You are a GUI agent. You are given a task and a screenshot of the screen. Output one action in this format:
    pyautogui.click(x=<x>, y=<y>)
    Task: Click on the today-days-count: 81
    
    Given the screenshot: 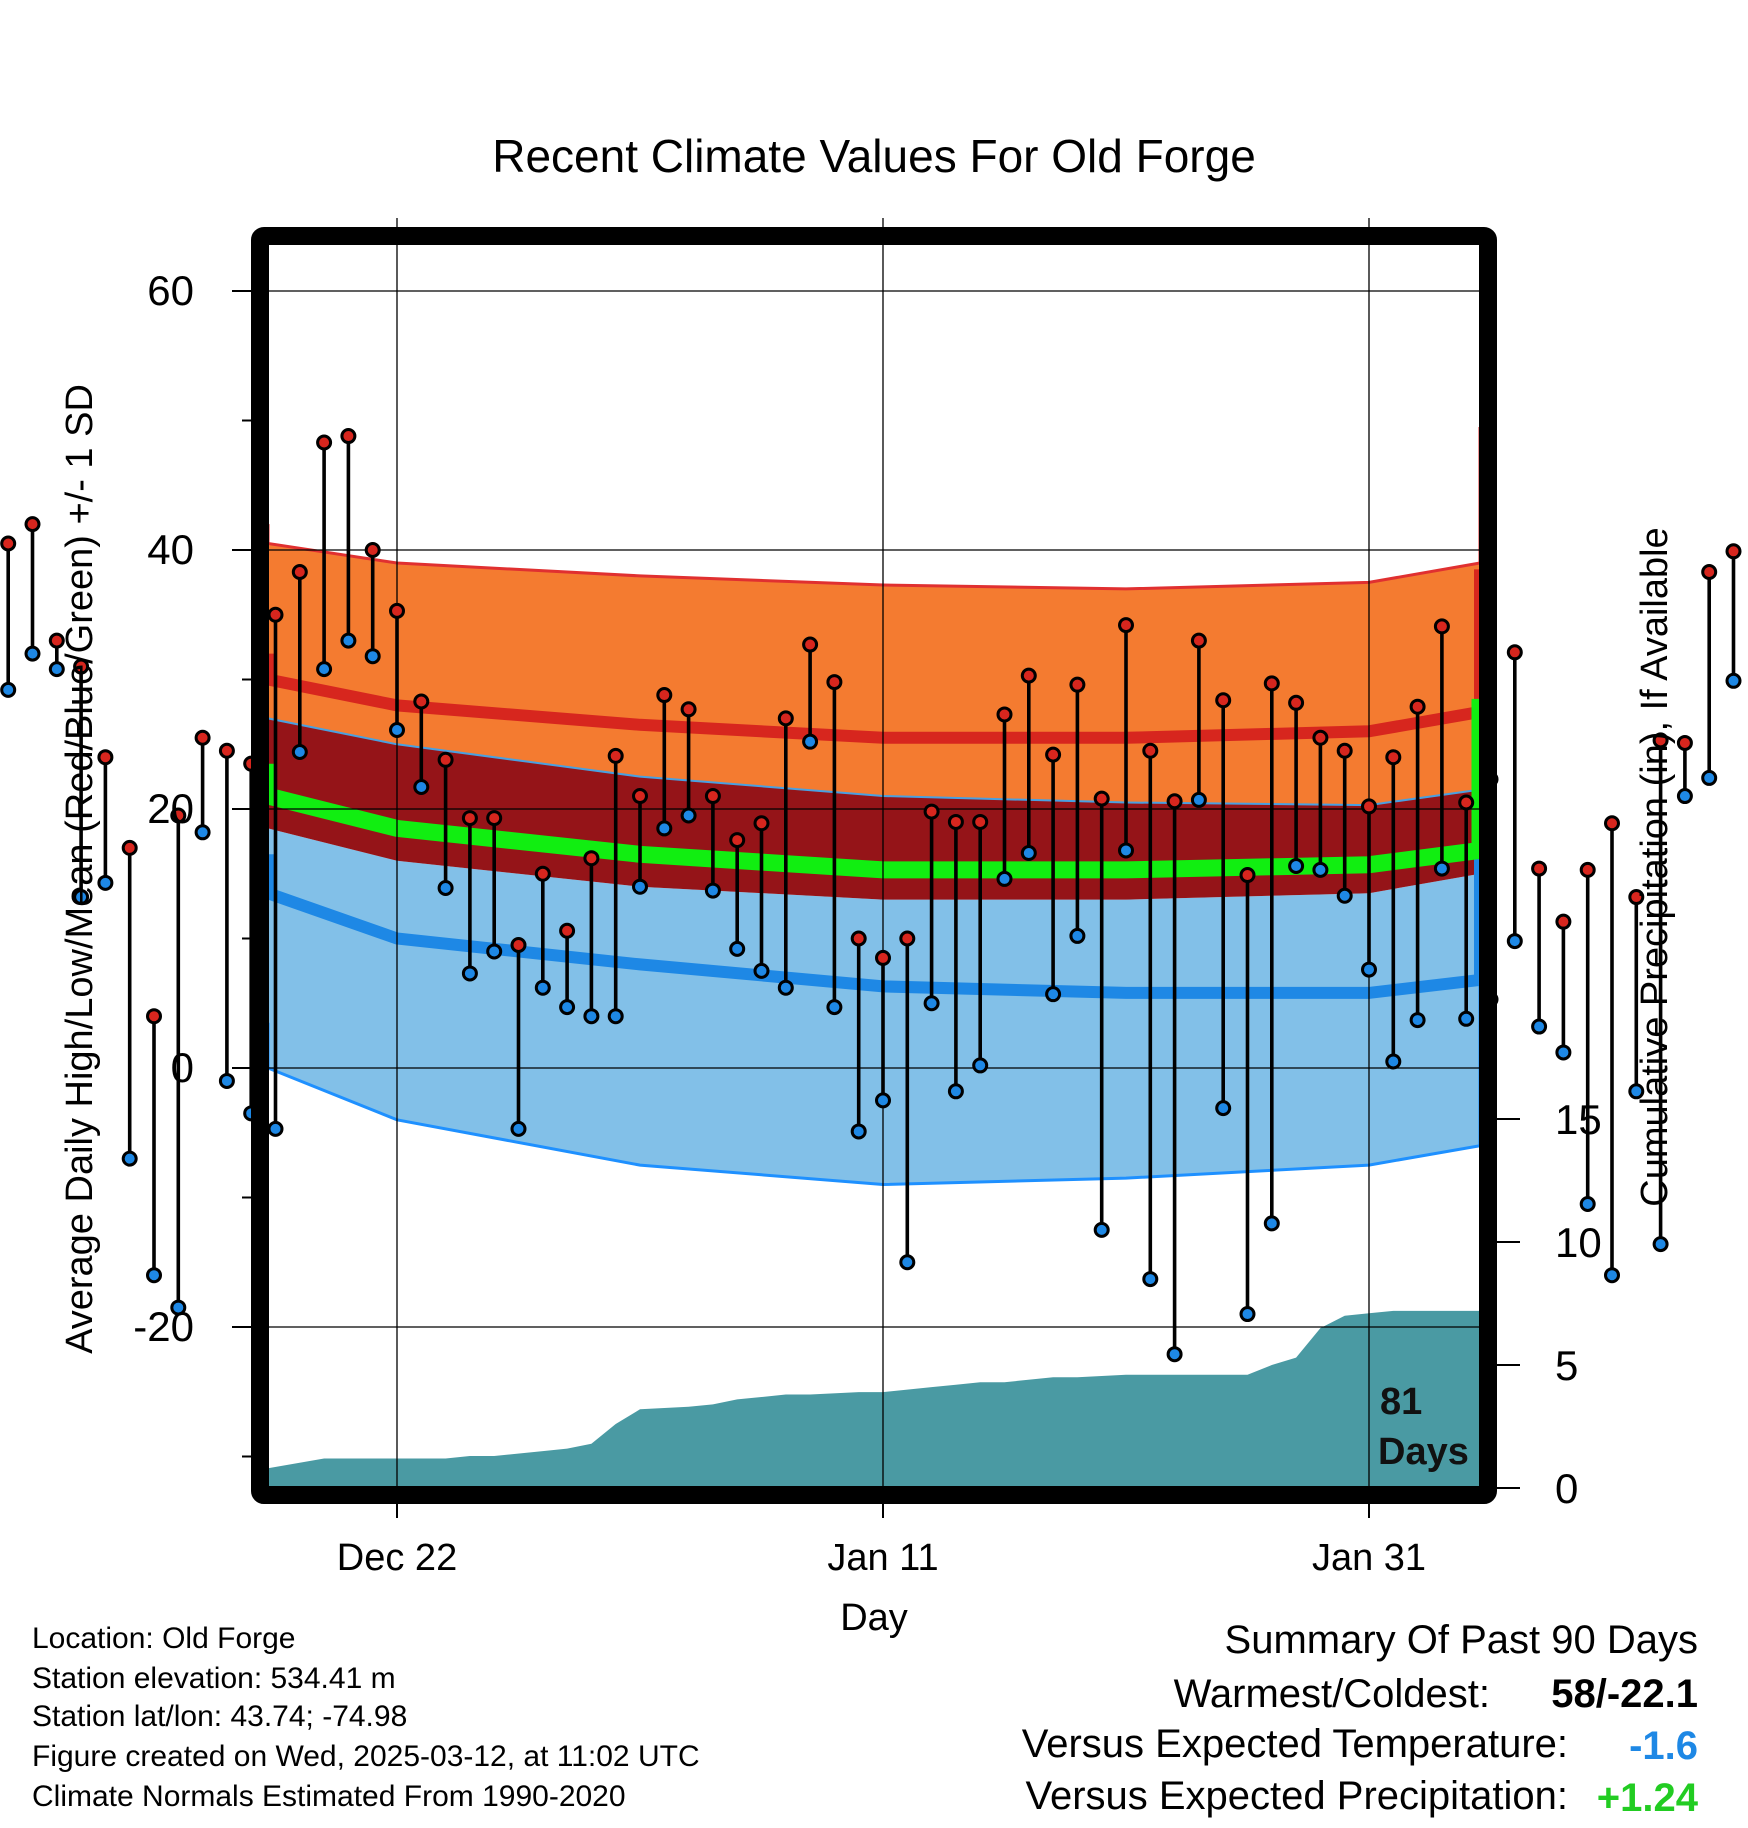 What is the action you would take?
    pyautogui.click(x=1401, y=1402)
    